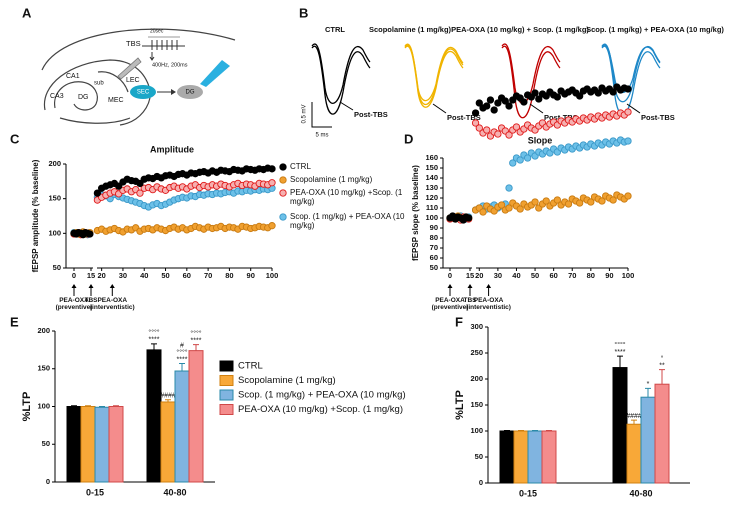  What do you see at coordinates (170, 65) in the screenshot?
I see `stim-burst: 400Hz, 200ms` at bounding box center [170, 65].